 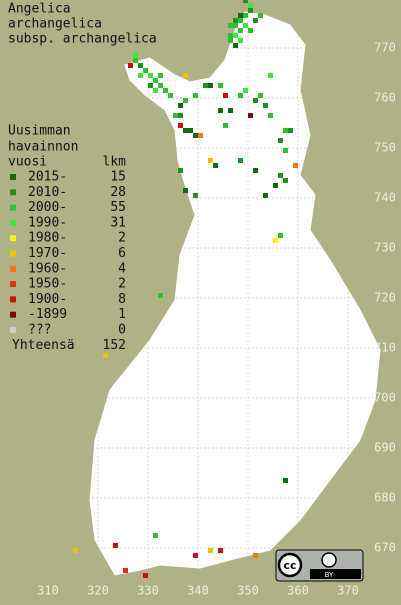 I want to click on legend-header: havainnon, so click(x=43, y=147).